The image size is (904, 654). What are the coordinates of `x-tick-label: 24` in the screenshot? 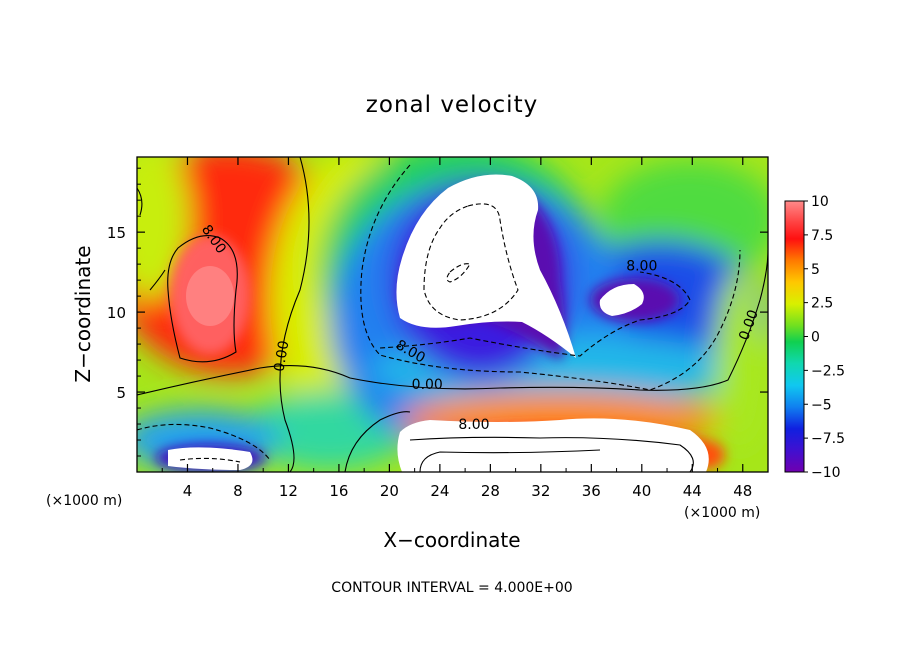 It's located at (439, 491).